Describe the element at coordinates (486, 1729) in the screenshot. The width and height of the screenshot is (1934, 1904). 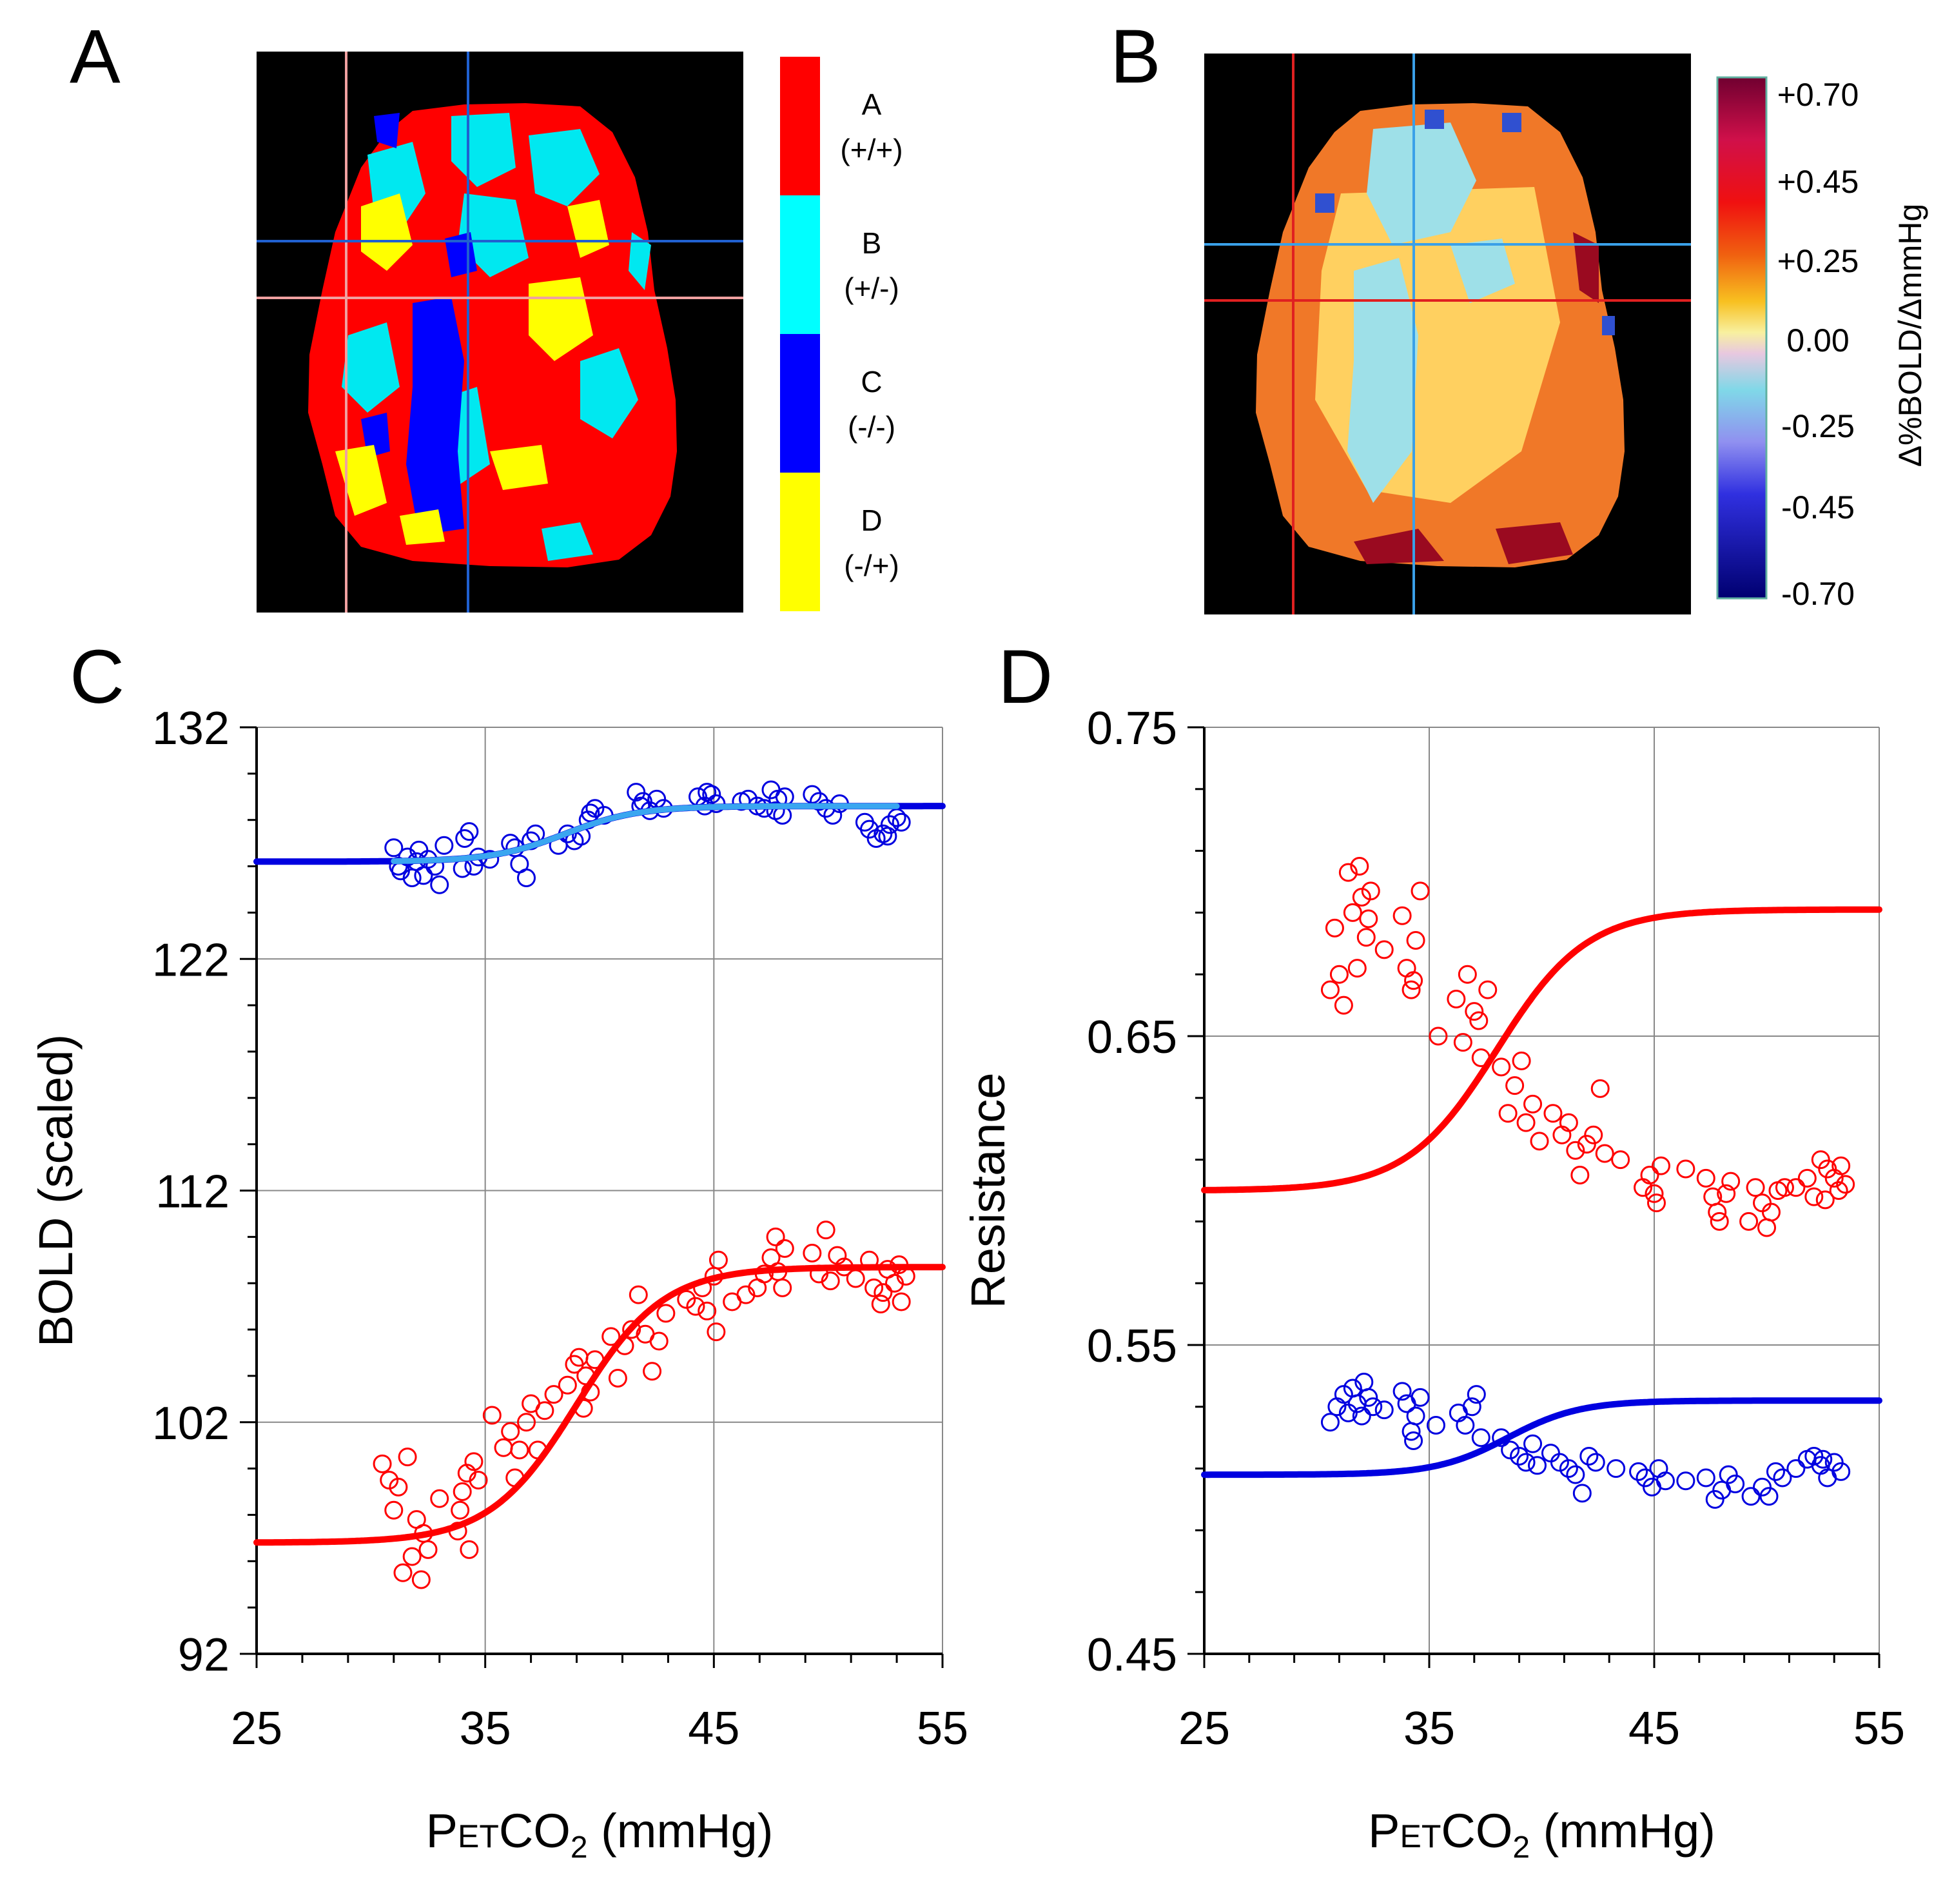
I see `x-tick-label: 35` at that location.